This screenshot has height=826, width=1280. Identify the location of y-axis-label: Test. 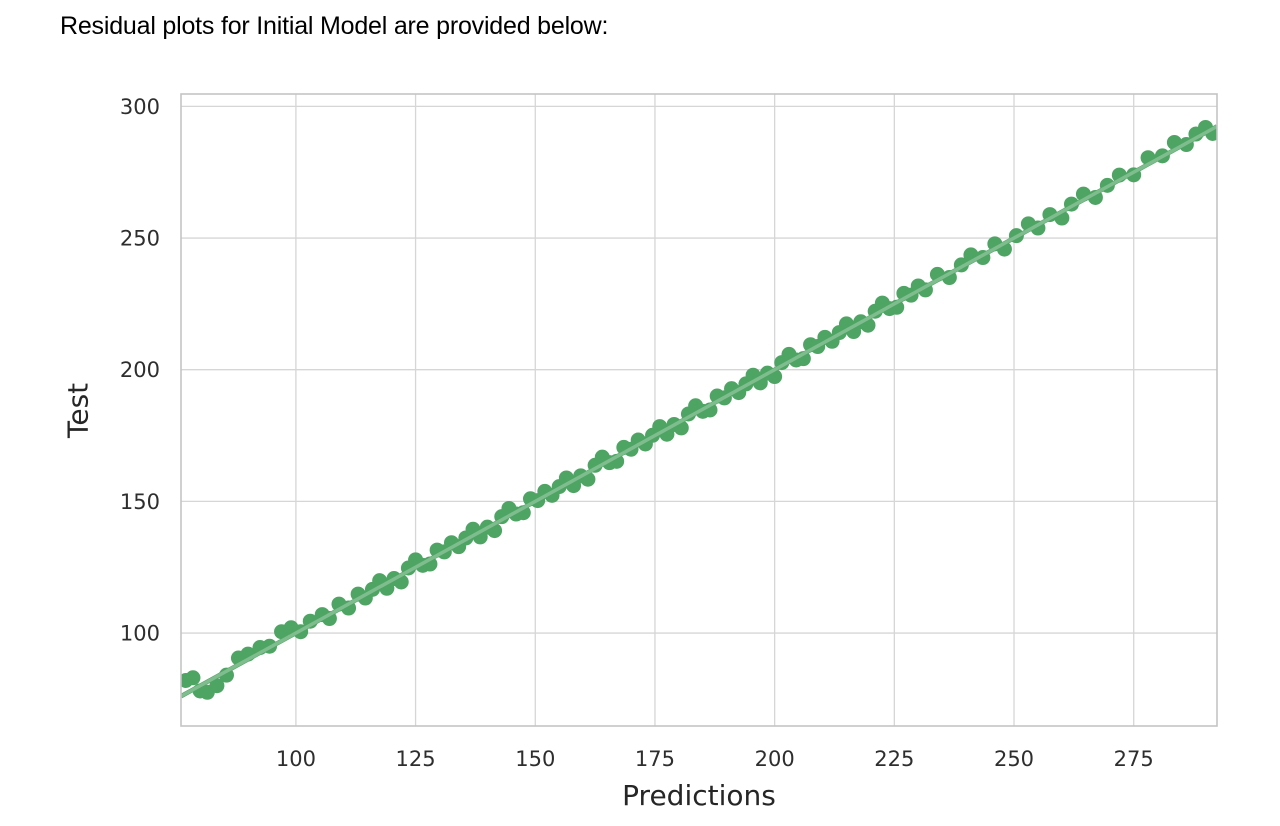
(78, 410).